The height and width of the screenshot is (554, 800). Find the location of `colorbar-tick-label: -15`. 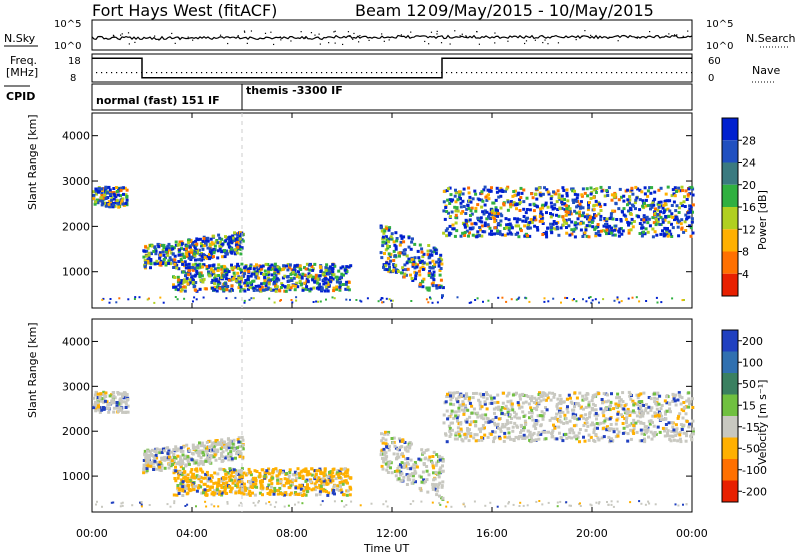

colorbar-tick-label: -15 is located at coordinates (751, 427).